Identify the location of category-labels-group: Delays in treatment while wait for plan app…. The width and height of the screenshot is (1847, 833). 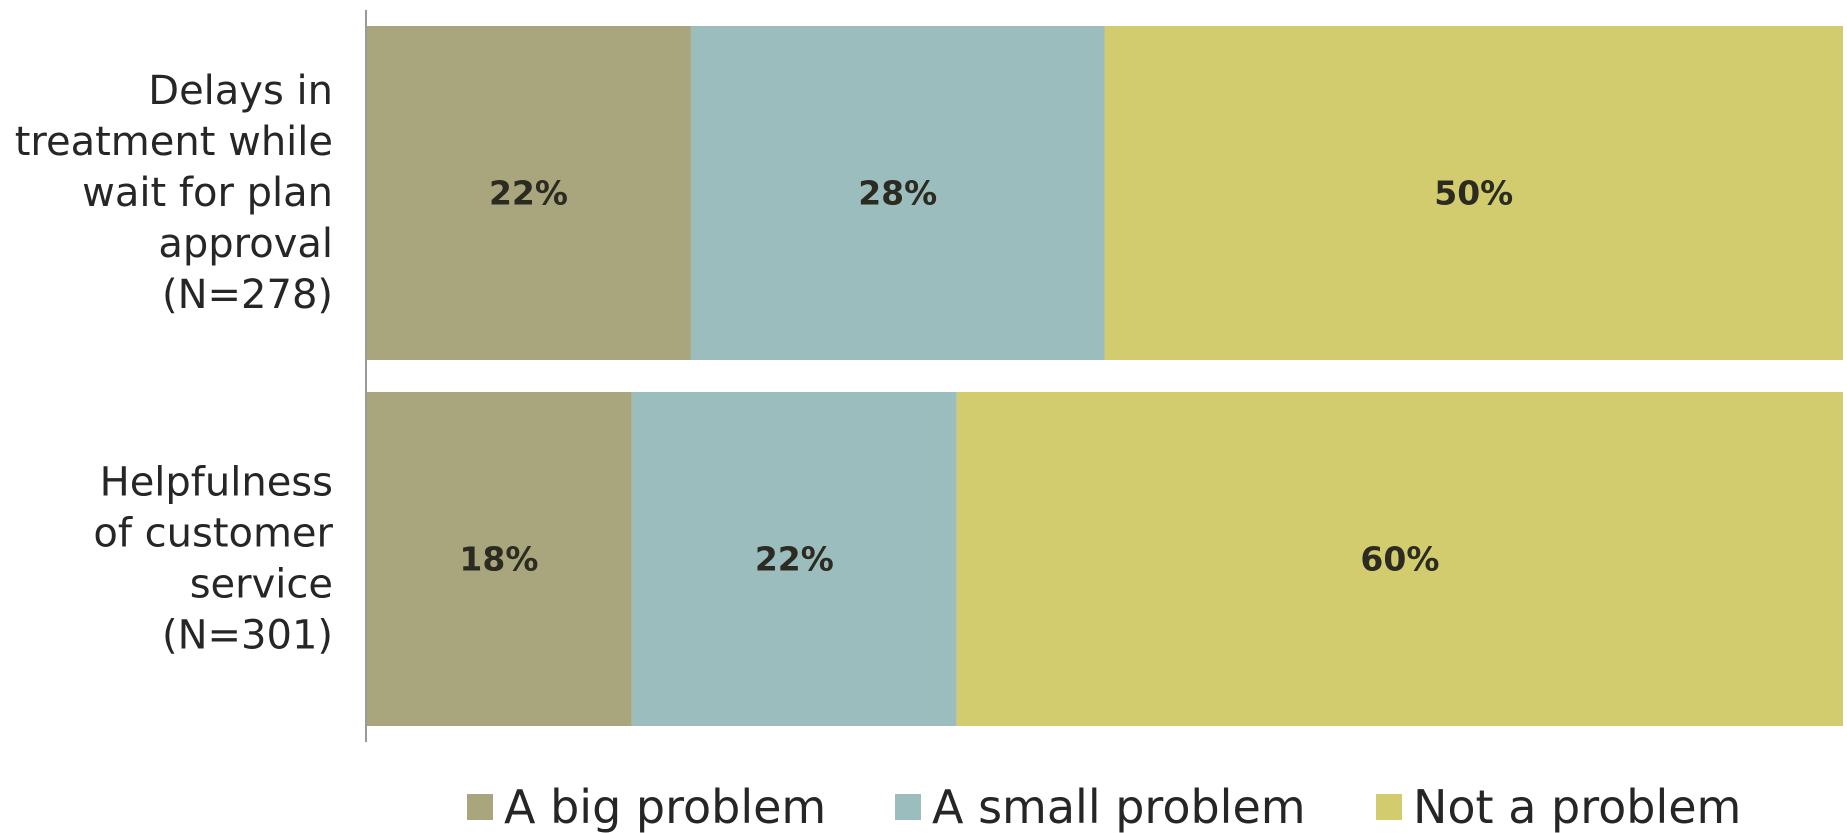
(174, 363).